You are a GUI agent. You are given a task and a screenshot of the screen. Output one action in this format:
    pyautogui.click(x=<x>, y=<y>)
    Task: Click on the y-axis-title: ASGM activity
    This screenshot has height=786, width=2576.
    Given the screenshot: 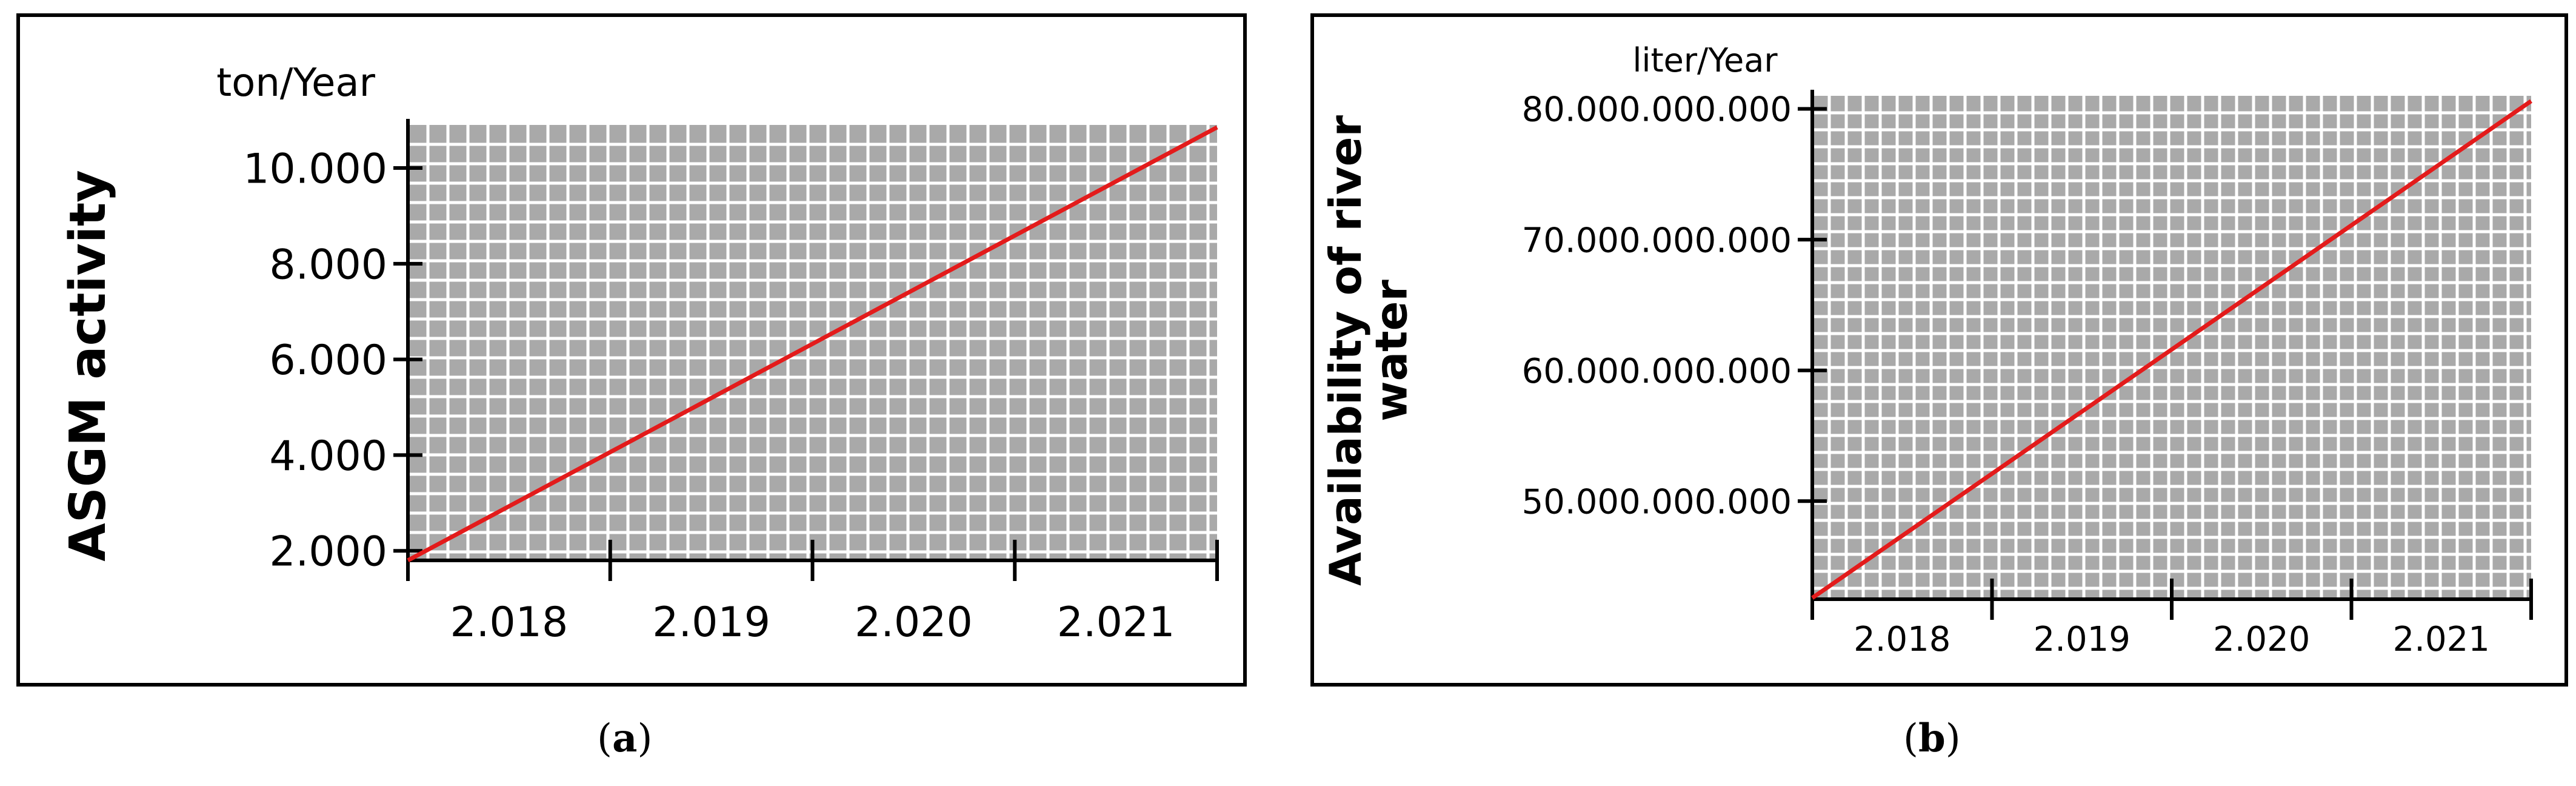 What is the action you would take?
    pyautogui.click(x=88, y=365)
    